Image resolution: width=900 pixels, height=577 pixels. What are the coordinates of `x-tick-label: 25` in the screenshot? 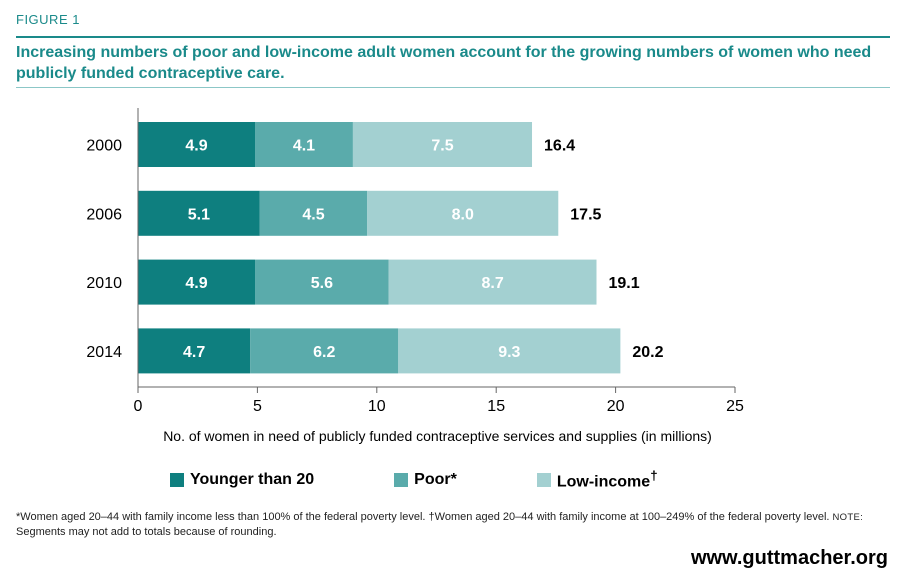 It's located at (735, 406).